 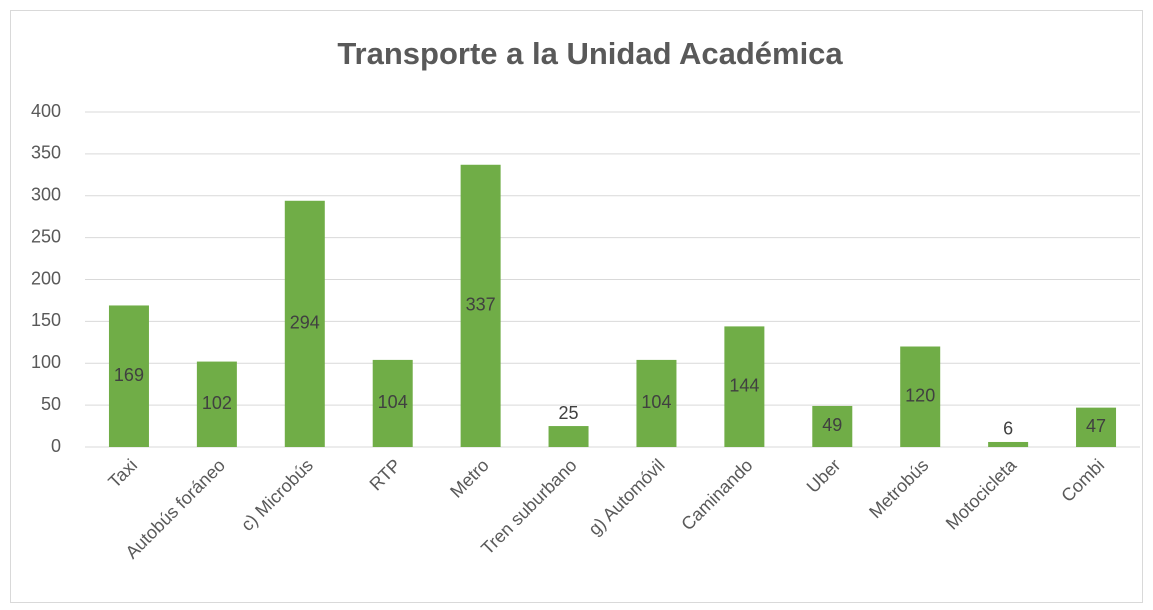 What do you see at coordinates (46, 362) in the screenshot?
I see `y-tick-label: 100` at bounding box center [46, 362].